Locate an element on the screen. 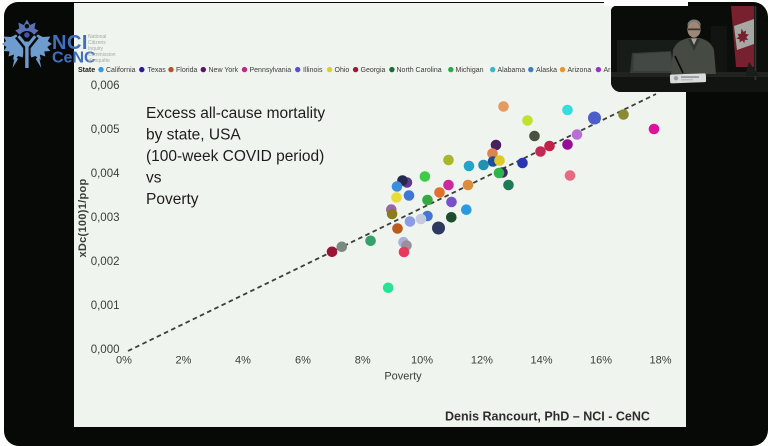 Image resolution: width=768 pixels, height=446 pixels. svg-text: 14% is located at coordinates (541, 361).